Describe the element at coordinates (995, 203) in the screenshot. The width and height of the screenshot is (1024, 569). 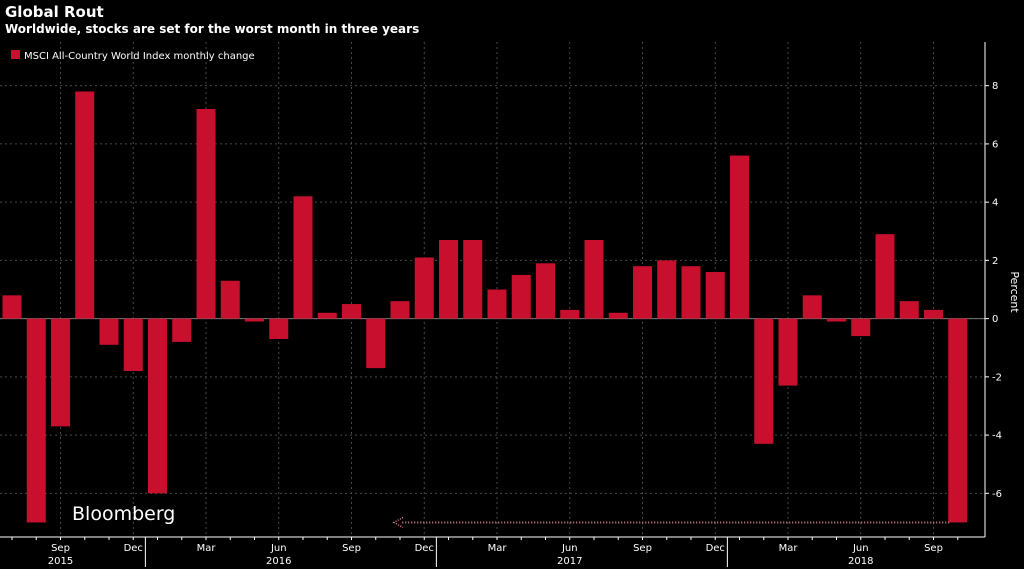
I see `y-tick-label: 4` at that location.